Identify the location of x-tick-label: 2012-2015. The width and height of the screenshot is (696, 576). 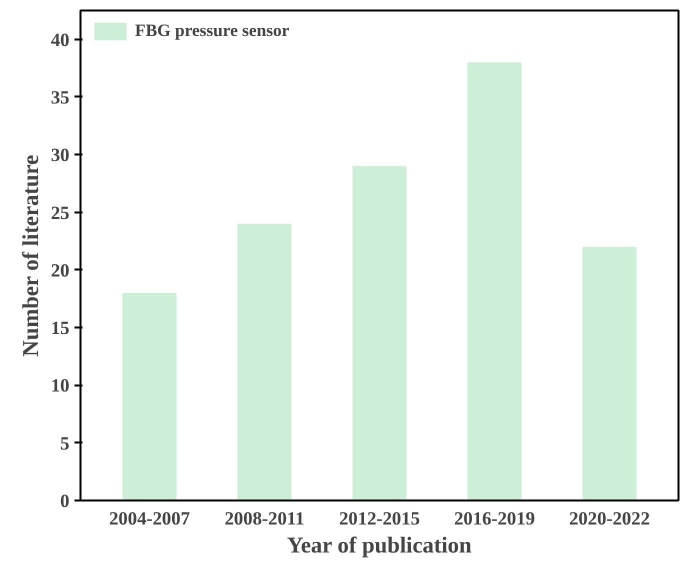
(379, 519).